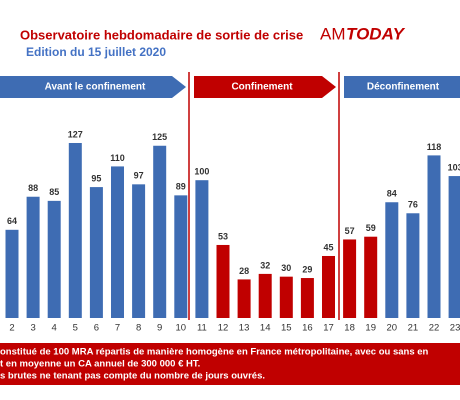 The width and height of the screenshot is (460, 400). What do you see at coordinates (54, 192) in the screenshot?
I see `value-label: 85` at bounding box center [54, 192].